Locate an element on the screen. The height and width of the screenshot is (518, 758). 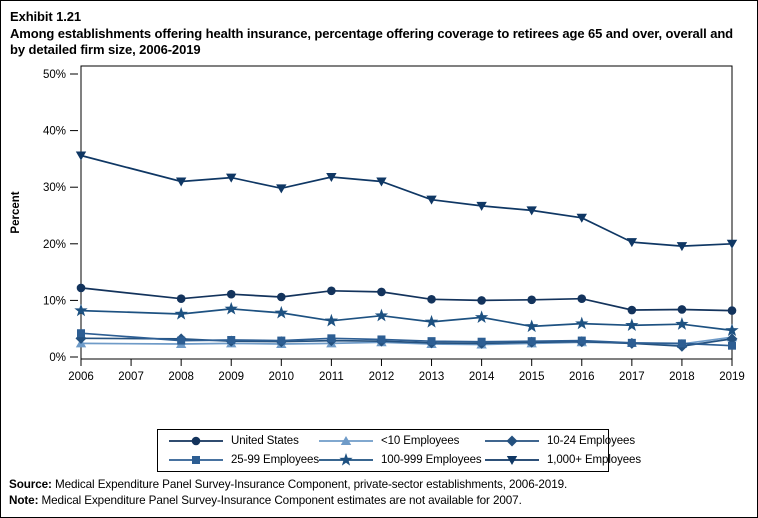
legend-label: 25-99 Employees is located at coordinates (275, 460).